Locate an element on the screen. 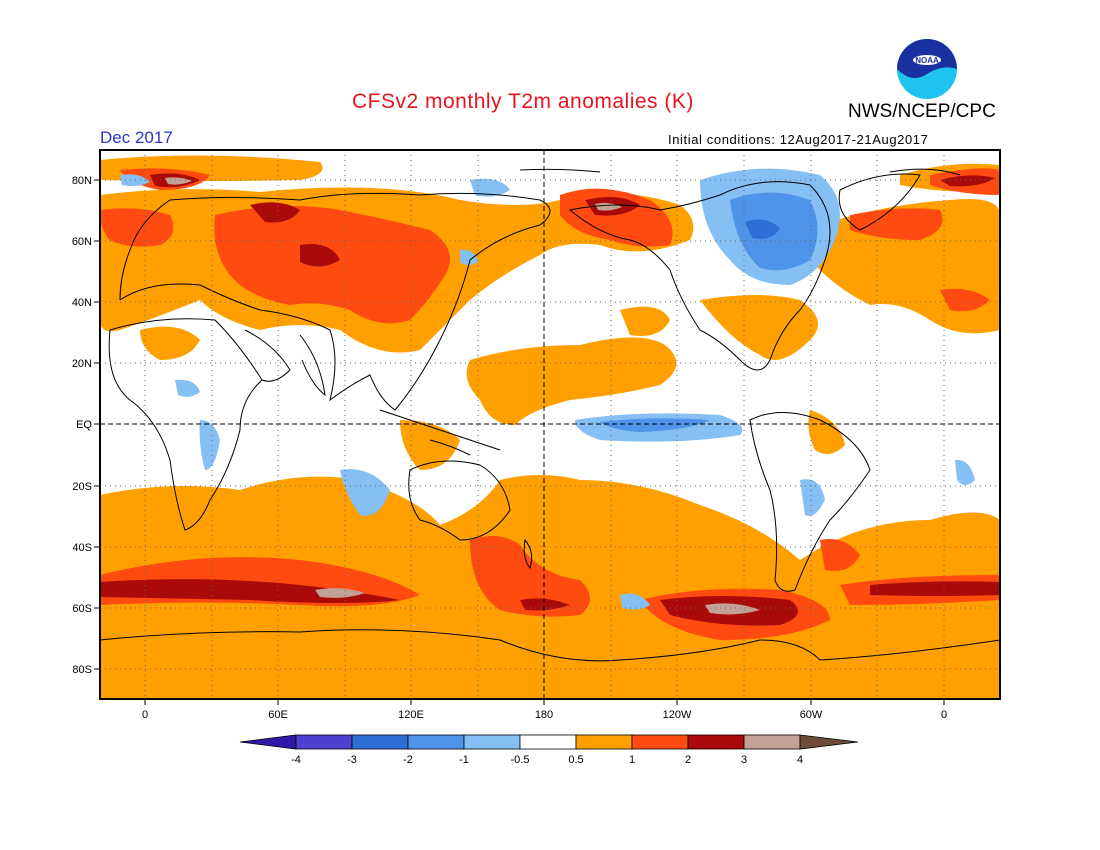  lon-label: 180 is located at coordinates (544, 715).